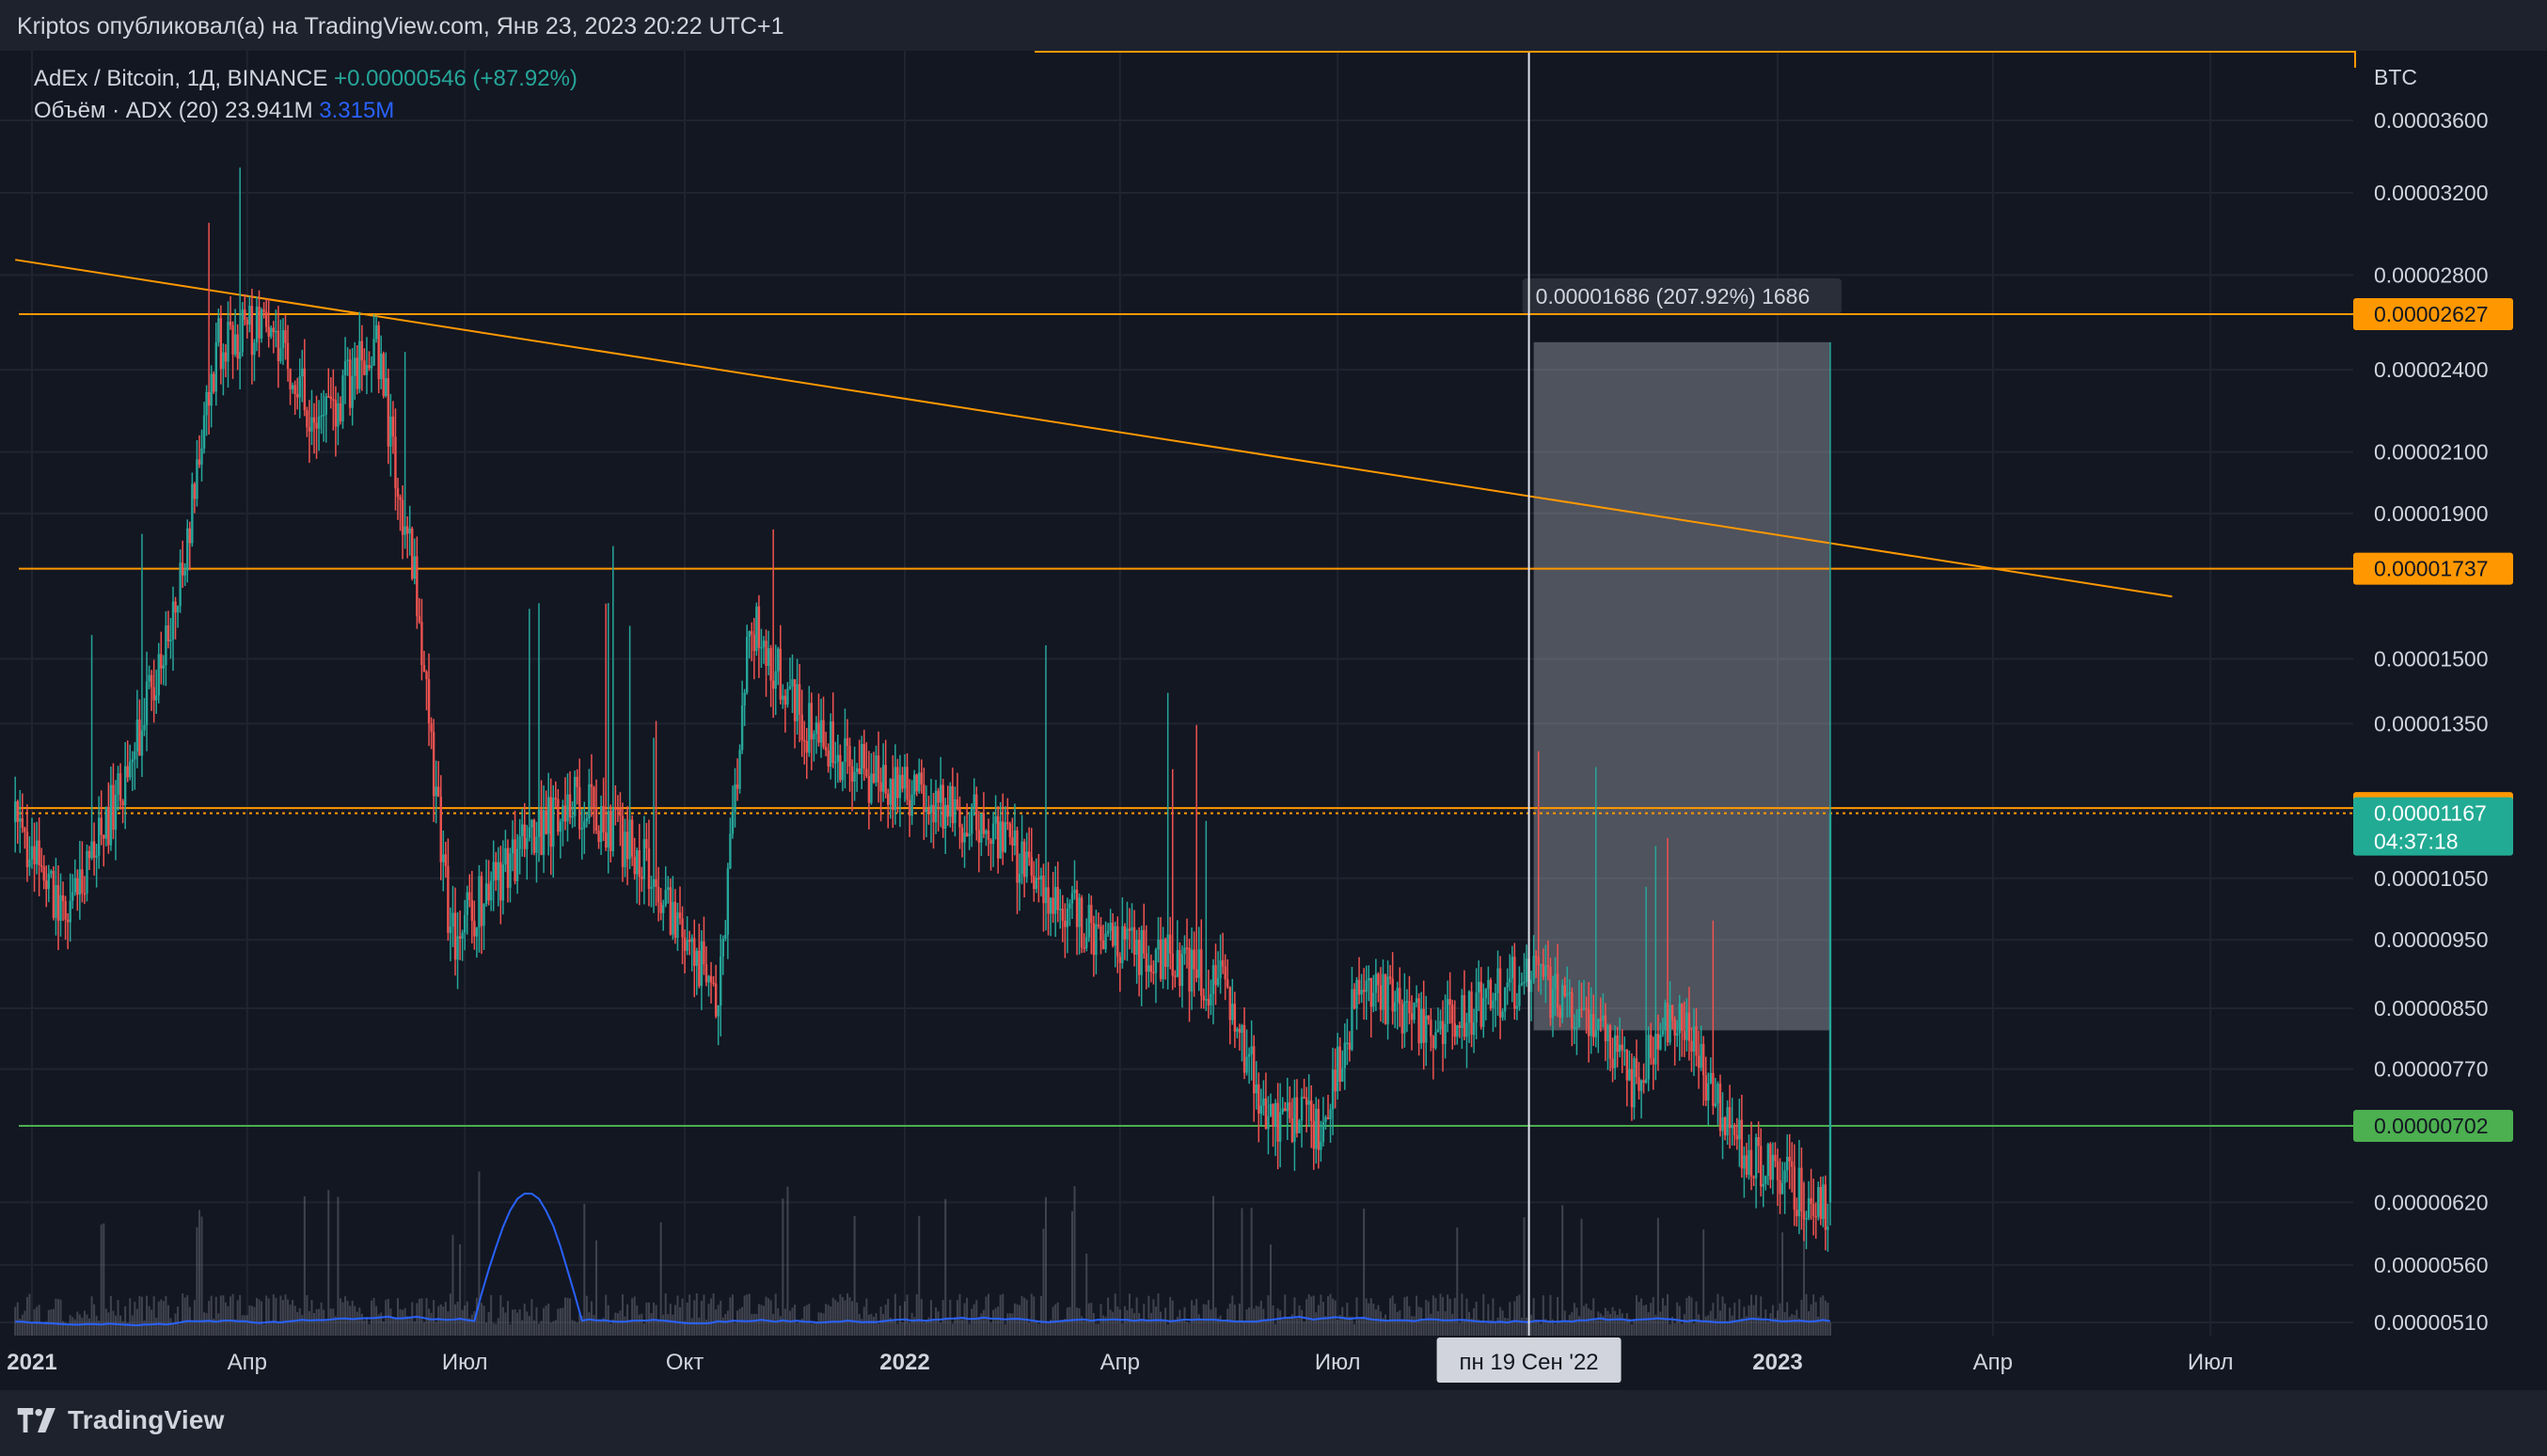 The width and height of the screenshot is (2547, 1456). I want to click on symbol-name: AdEx / Bitcoin, 1Д, BINANCE, so click(181, 78).